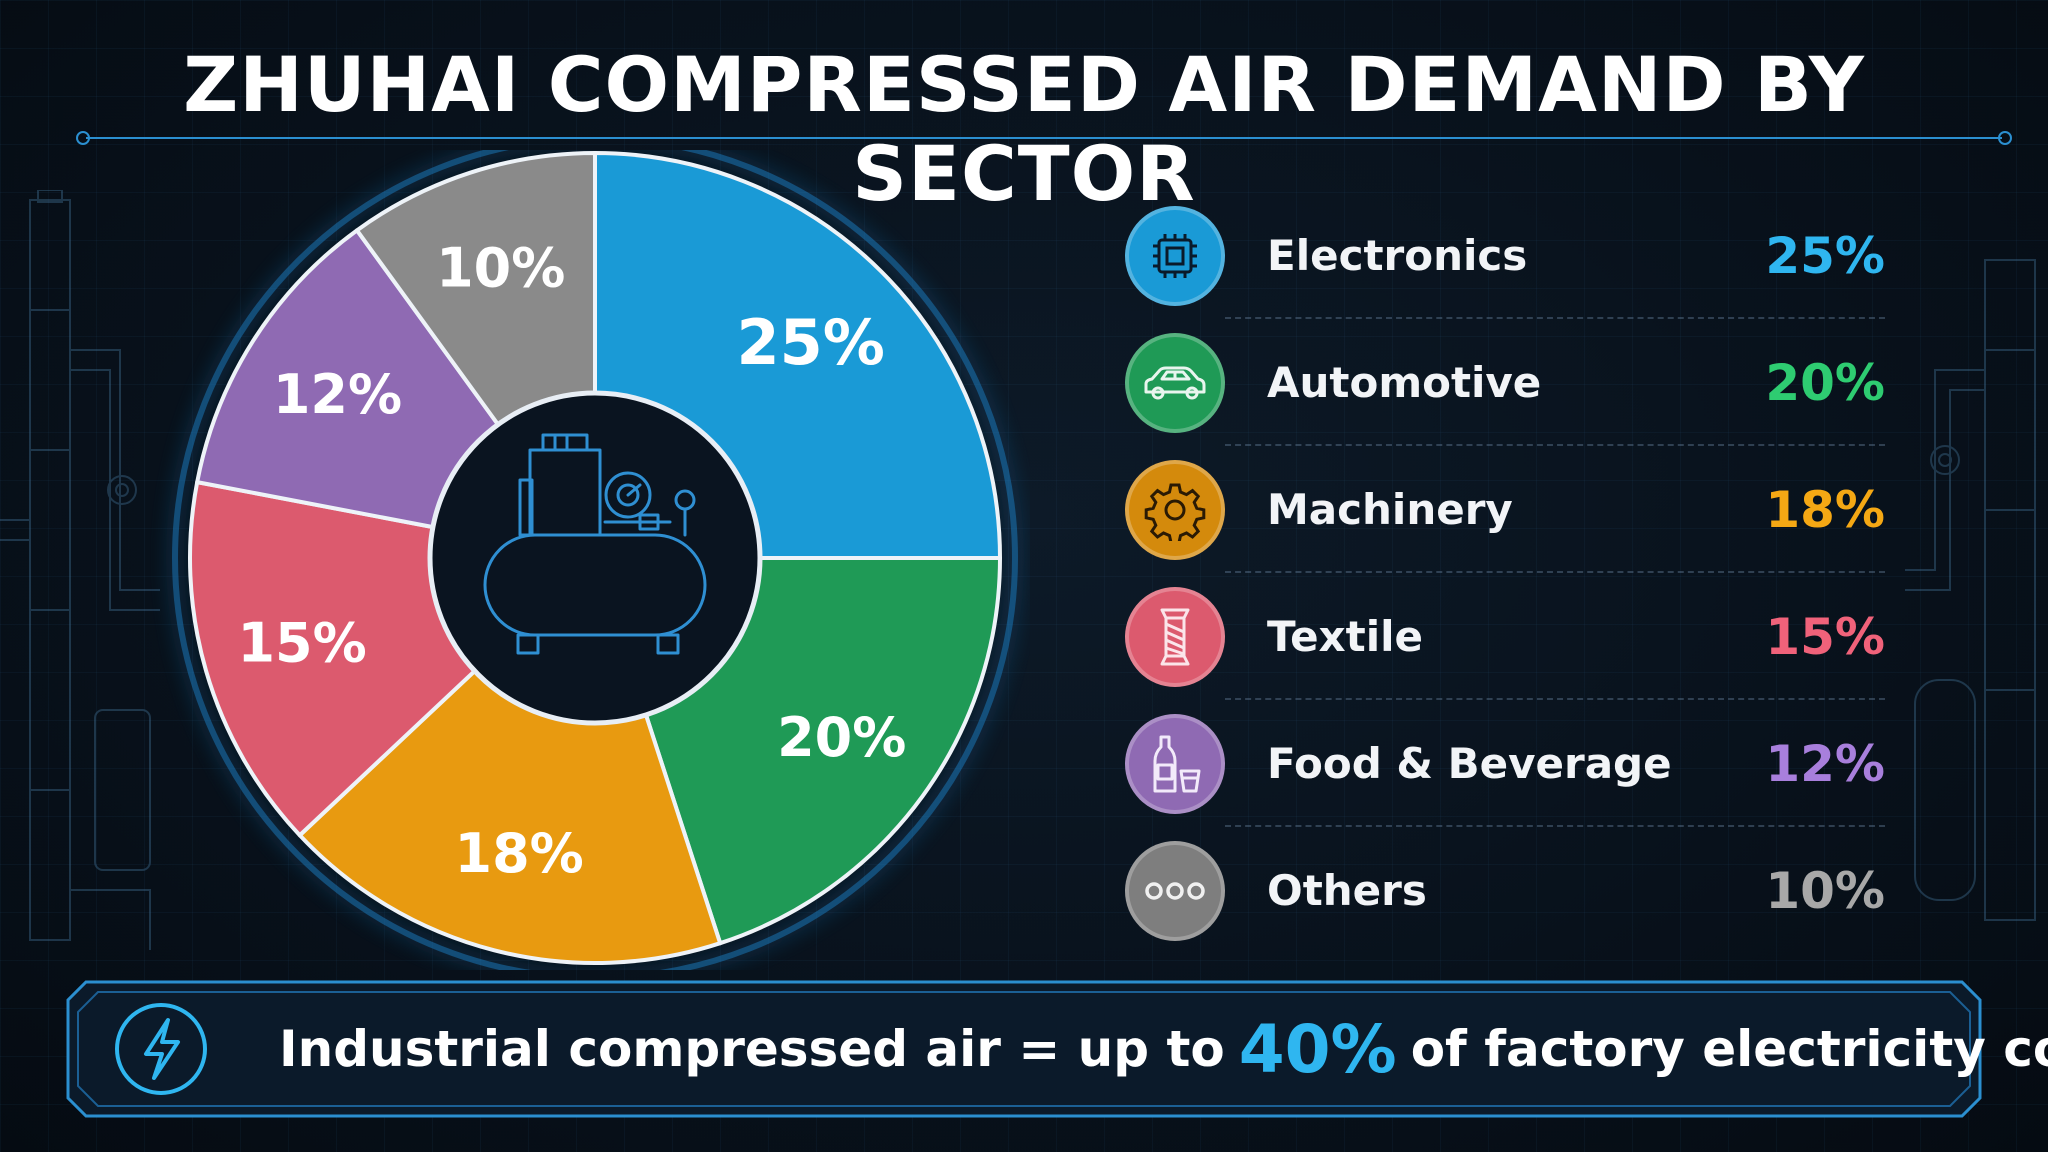 The height and width of the screenshot is (1152, 2048). I want to click on legend-value: 25%, so click(1825, 255).